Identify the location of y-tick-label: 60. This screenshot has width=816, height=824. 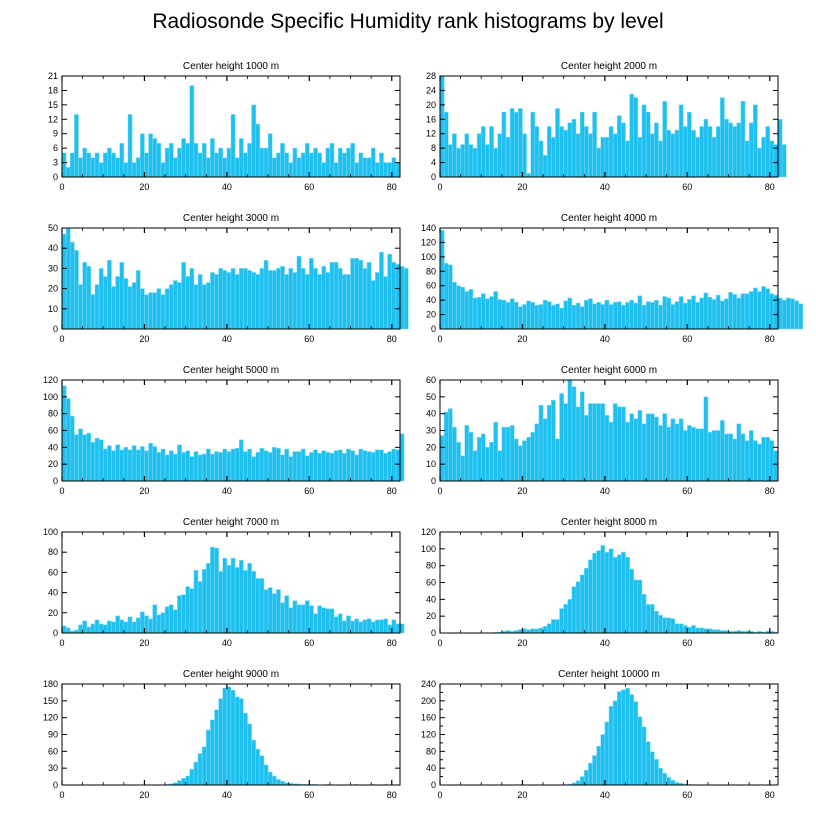
(431, 380).